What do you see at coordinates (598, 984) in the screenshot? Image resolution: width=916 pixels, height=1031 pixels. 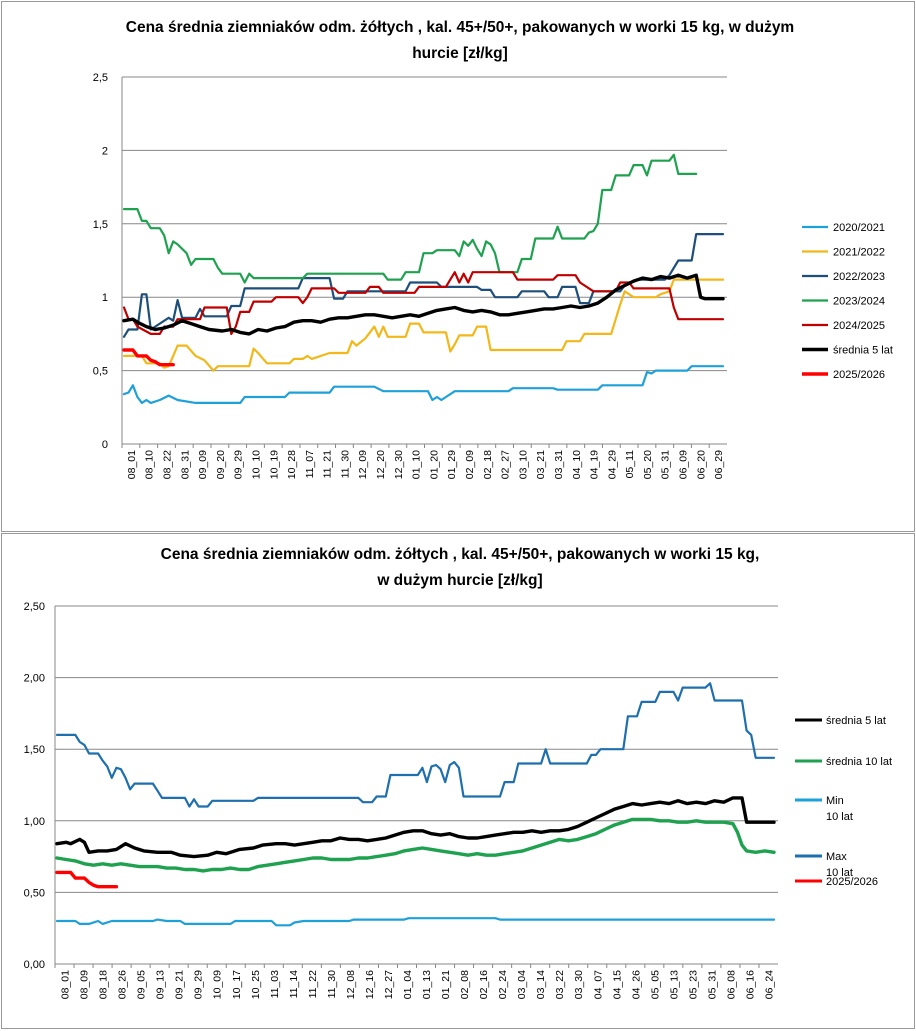 I see `x-tick-label: 04_07` at bounding box center [598, 984].